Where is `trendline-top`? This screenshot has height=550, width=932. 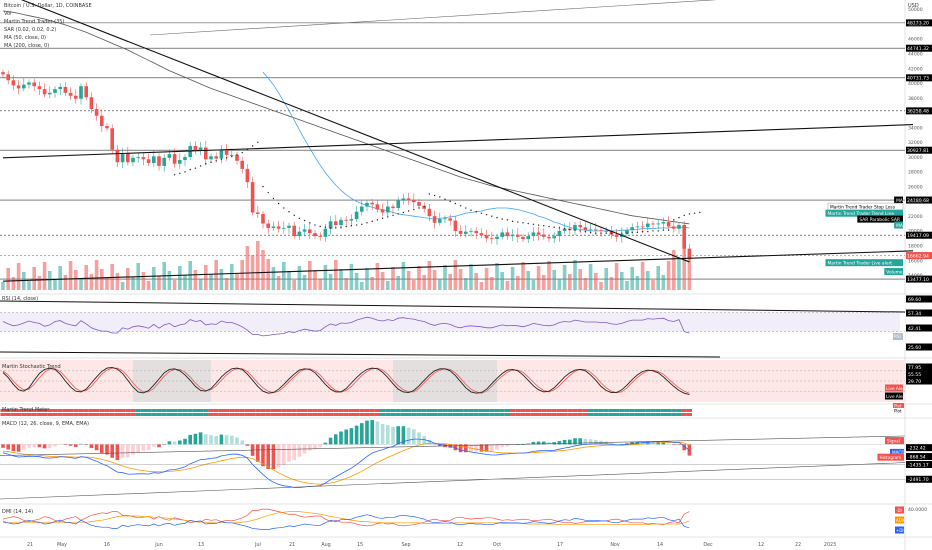
trendline-top is located at coordinates (433, 18).